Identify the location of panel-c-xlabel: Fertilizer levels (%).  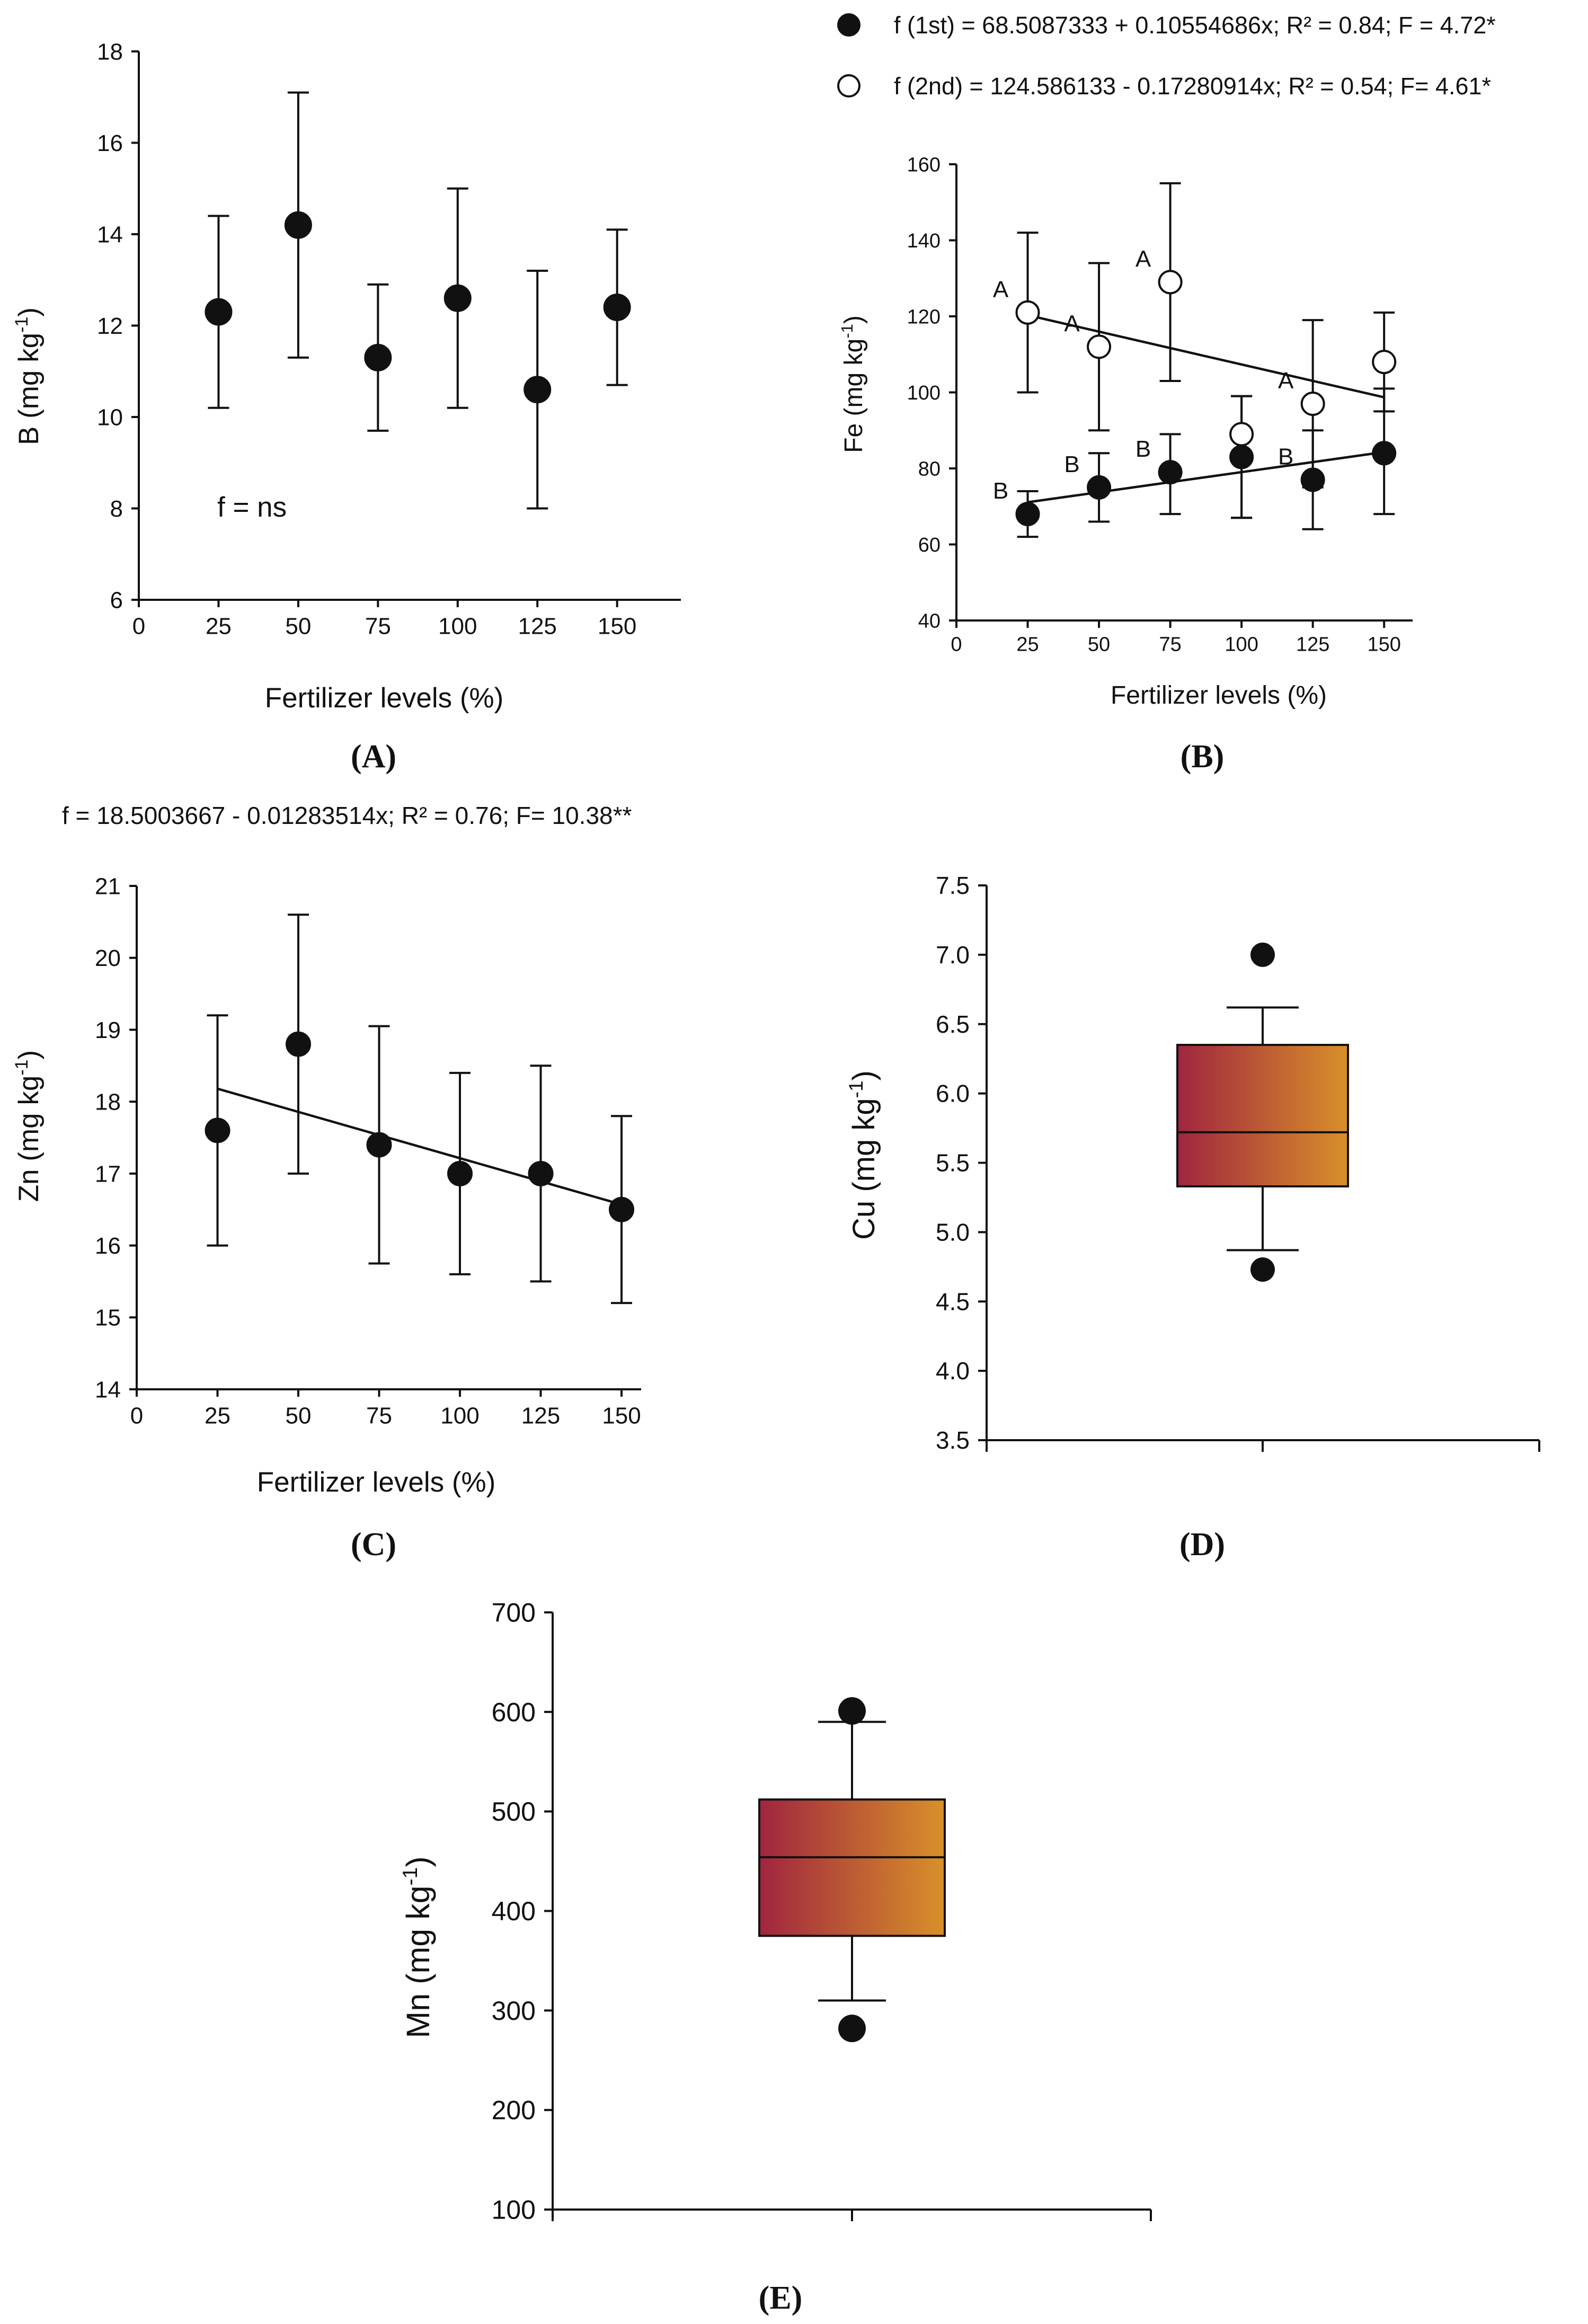
(377, 1482).